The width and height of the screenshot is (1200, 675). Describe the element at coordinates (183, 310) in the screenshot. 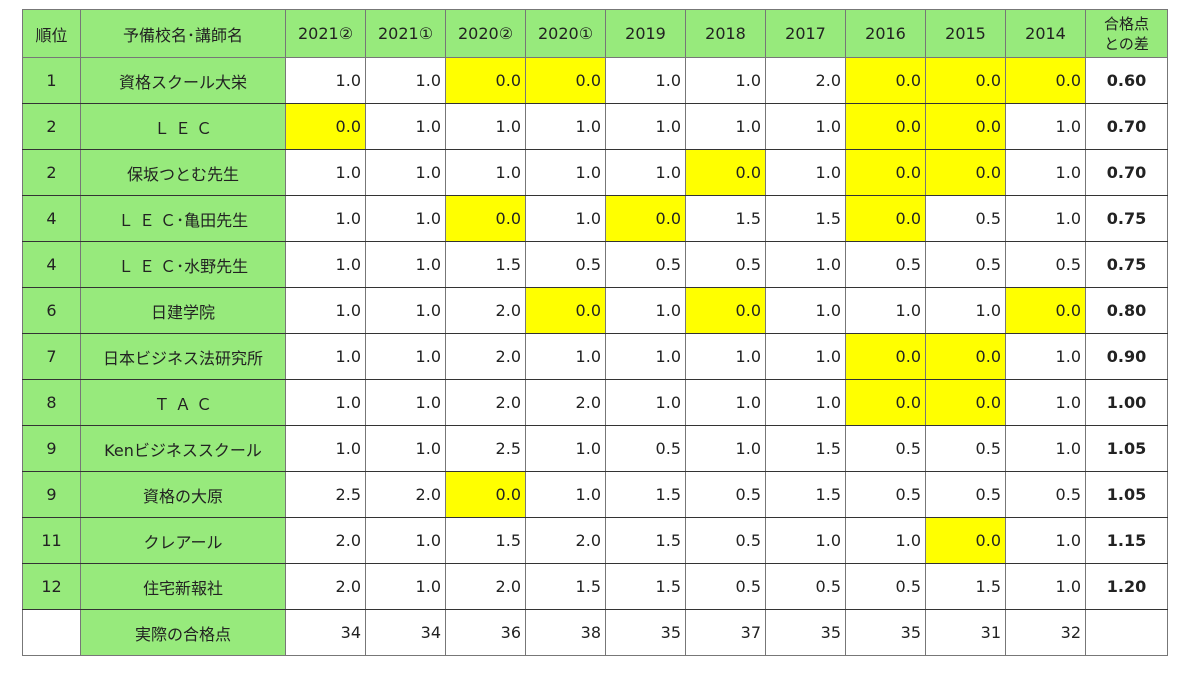

I see `name-cell: 日建学院` at that location.